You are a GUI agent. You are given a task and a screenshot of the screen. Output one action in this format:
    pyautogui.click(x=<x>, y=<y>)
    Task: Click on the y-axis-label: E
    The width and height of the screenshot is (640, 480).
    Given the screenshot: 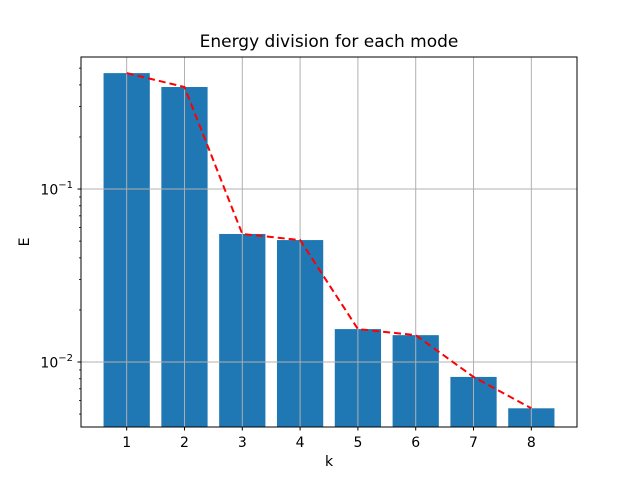 What is the action you would take?
    pyautogui.click(x=25, y=242)
    